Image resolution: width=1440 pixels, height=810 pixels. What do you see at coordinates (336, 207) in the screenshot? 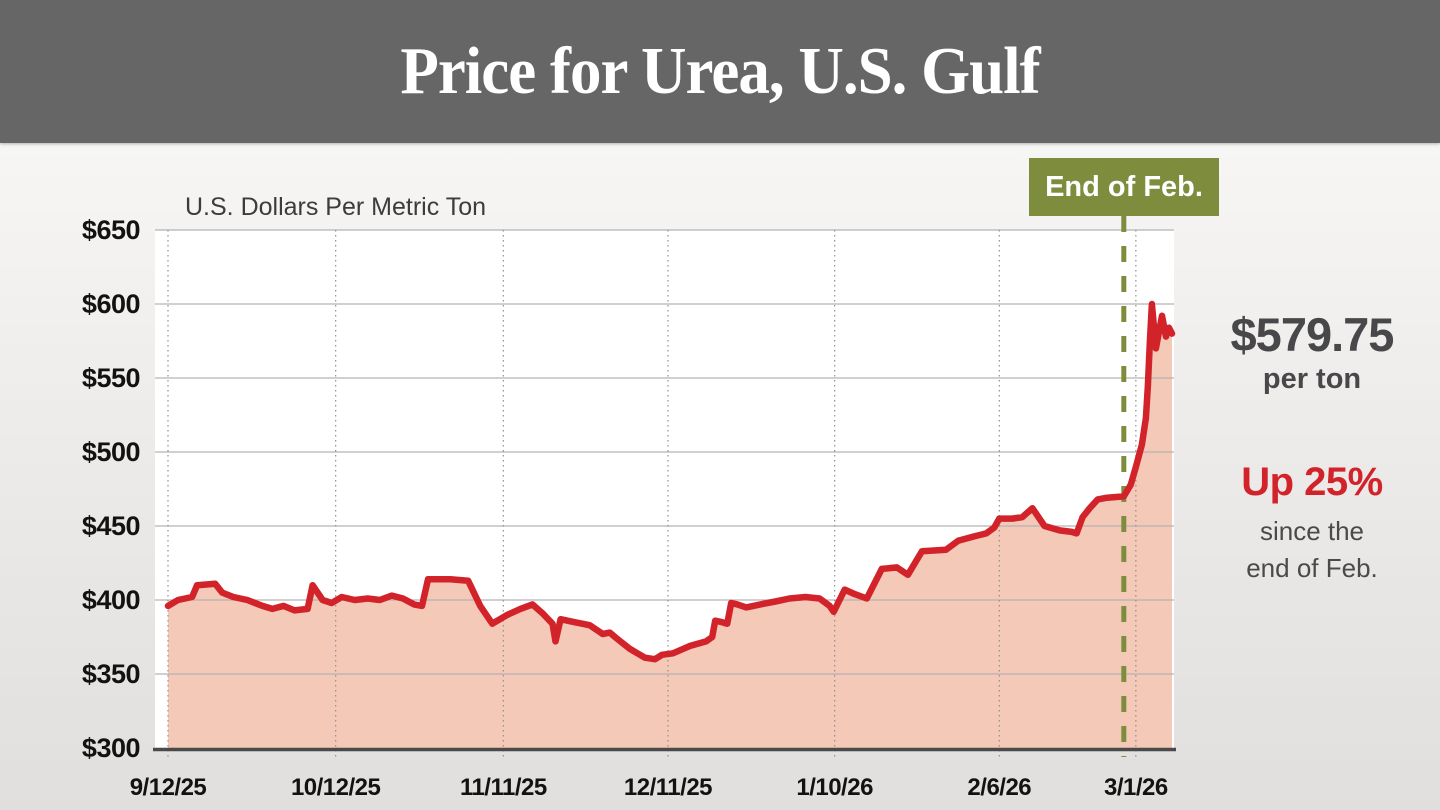
I see `axis-units-label: U.S. Dollars Per Metric Ton` at bounding box center [336, 207].